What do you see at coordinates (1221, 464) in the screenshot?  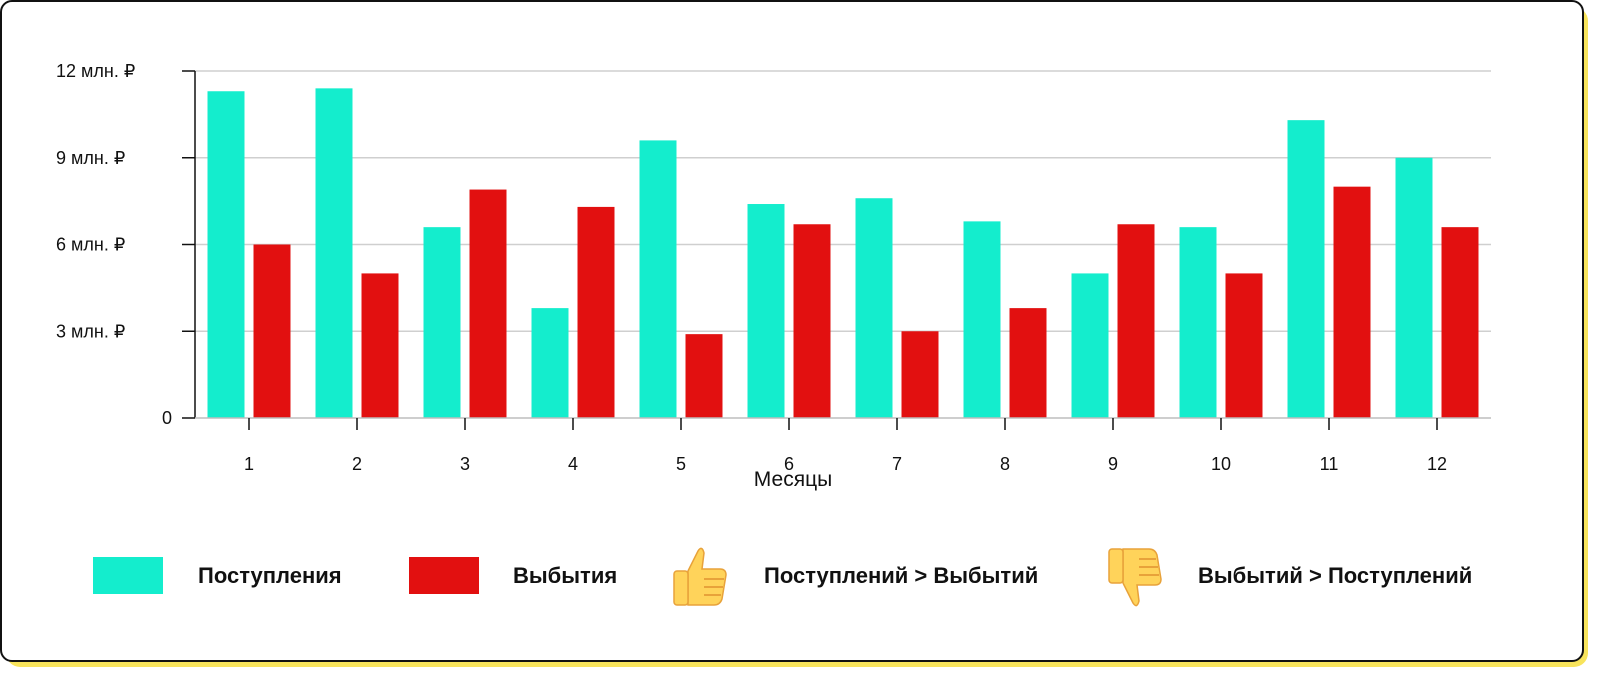 I see `x-tick-label: 10` at bounding box center [1221, 464].